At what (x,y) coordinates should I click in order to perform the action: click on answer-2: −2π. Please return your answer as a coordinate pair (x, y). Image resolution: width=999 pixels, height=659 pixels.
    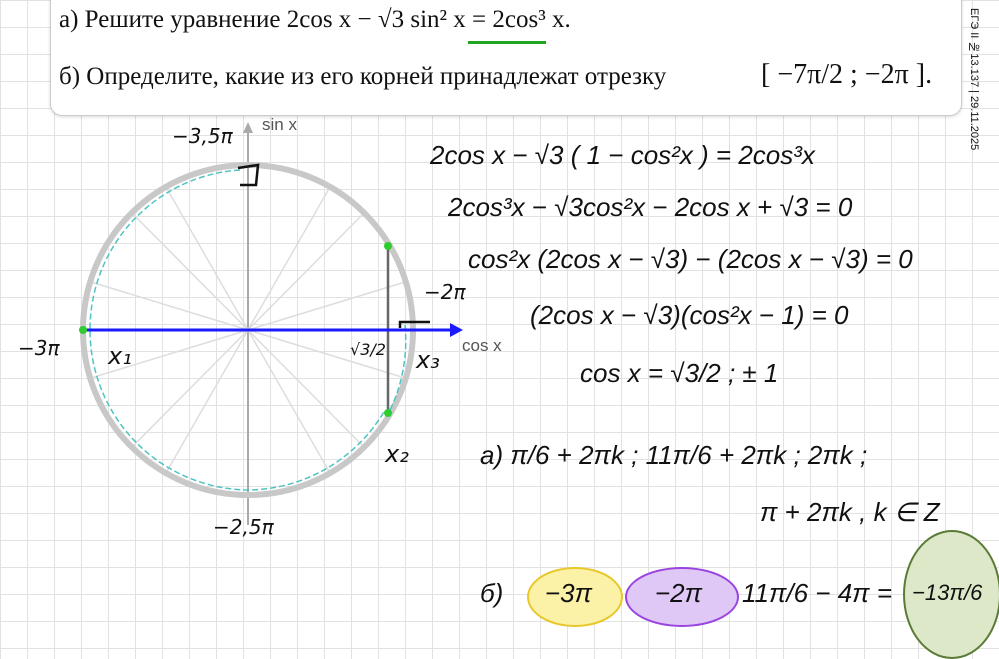
    Looking at the image, I should click on (679, 593).